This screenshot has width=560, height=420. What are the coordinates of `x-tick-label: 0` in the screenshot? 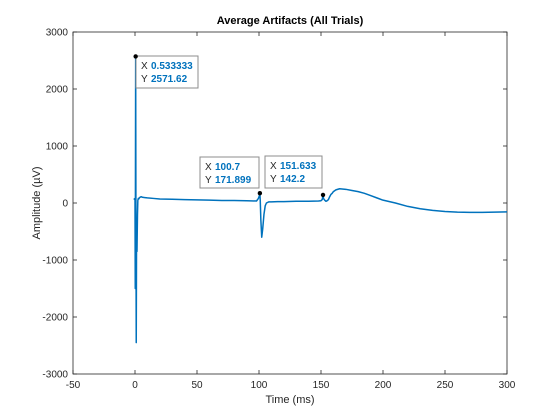 It's located at (135, 385).